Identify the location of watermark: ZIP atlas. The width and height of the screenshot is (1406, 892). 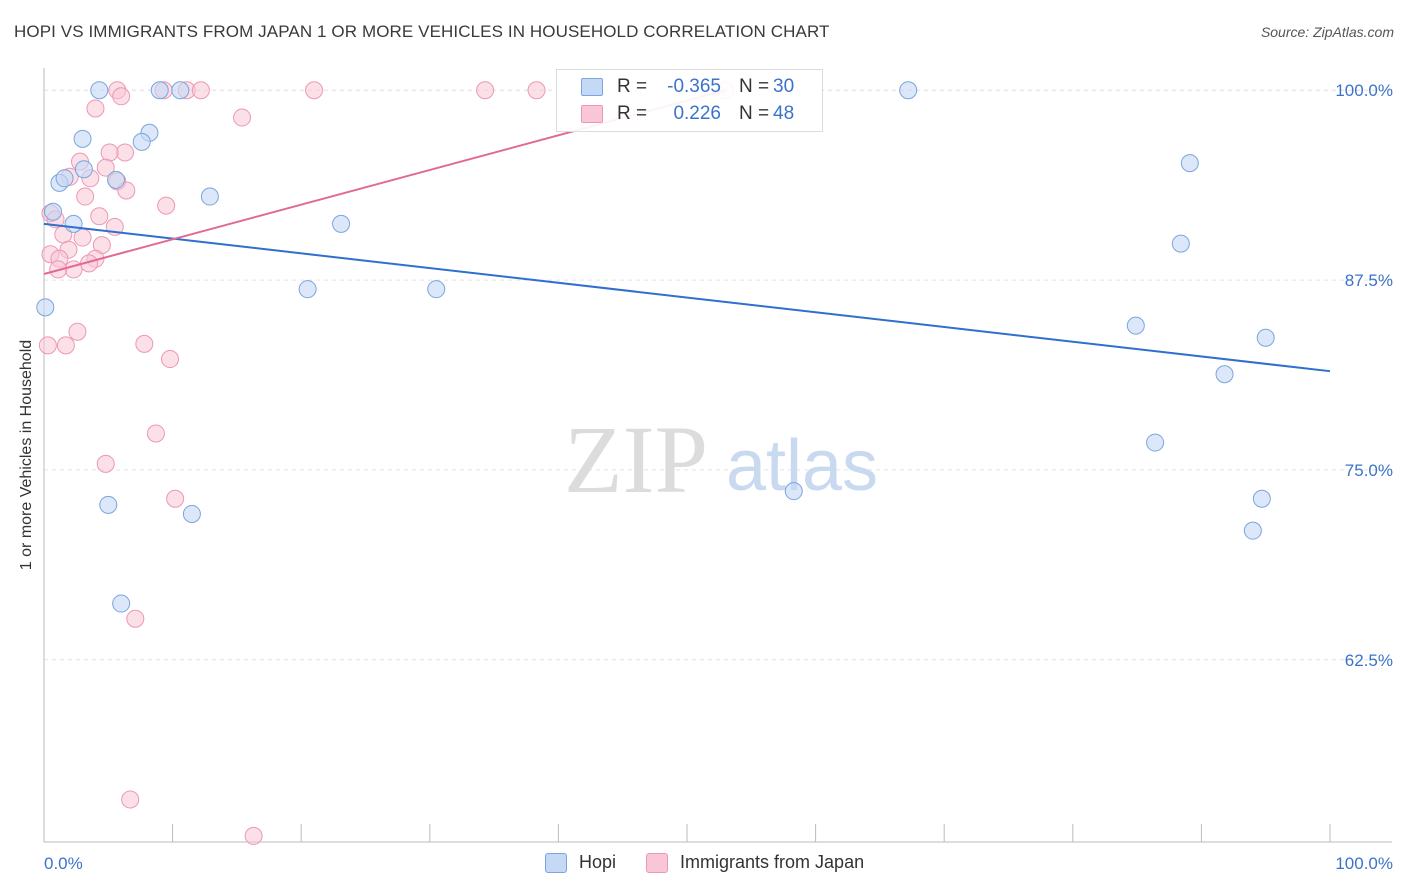
(721, 459).